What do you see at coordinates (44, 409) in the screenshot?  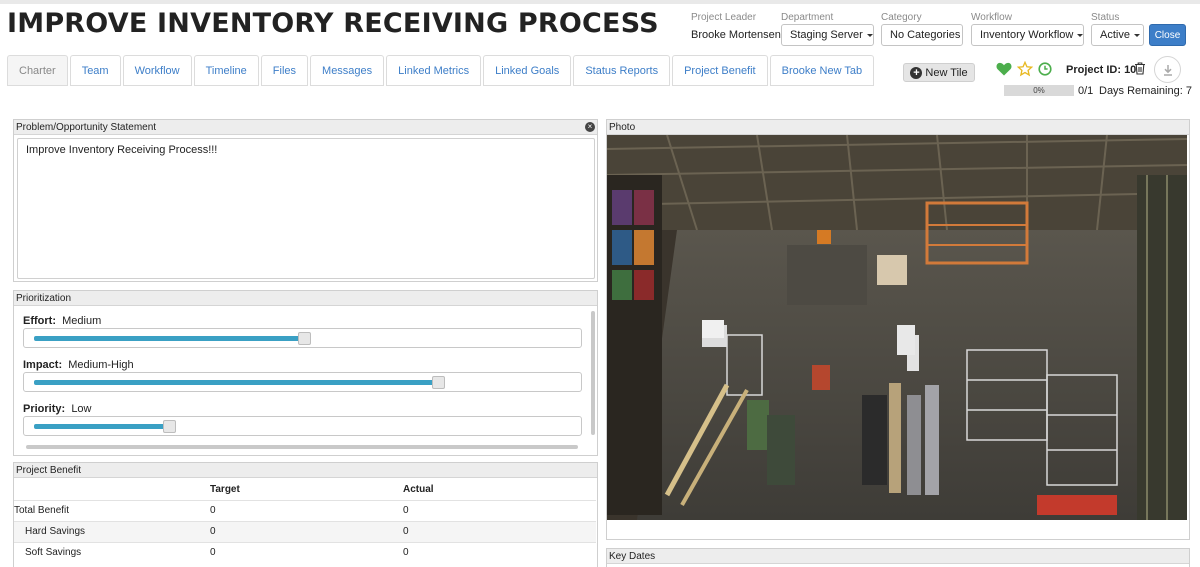 I see `priority-label-key: Priority:` at bounding box center [44, 409].